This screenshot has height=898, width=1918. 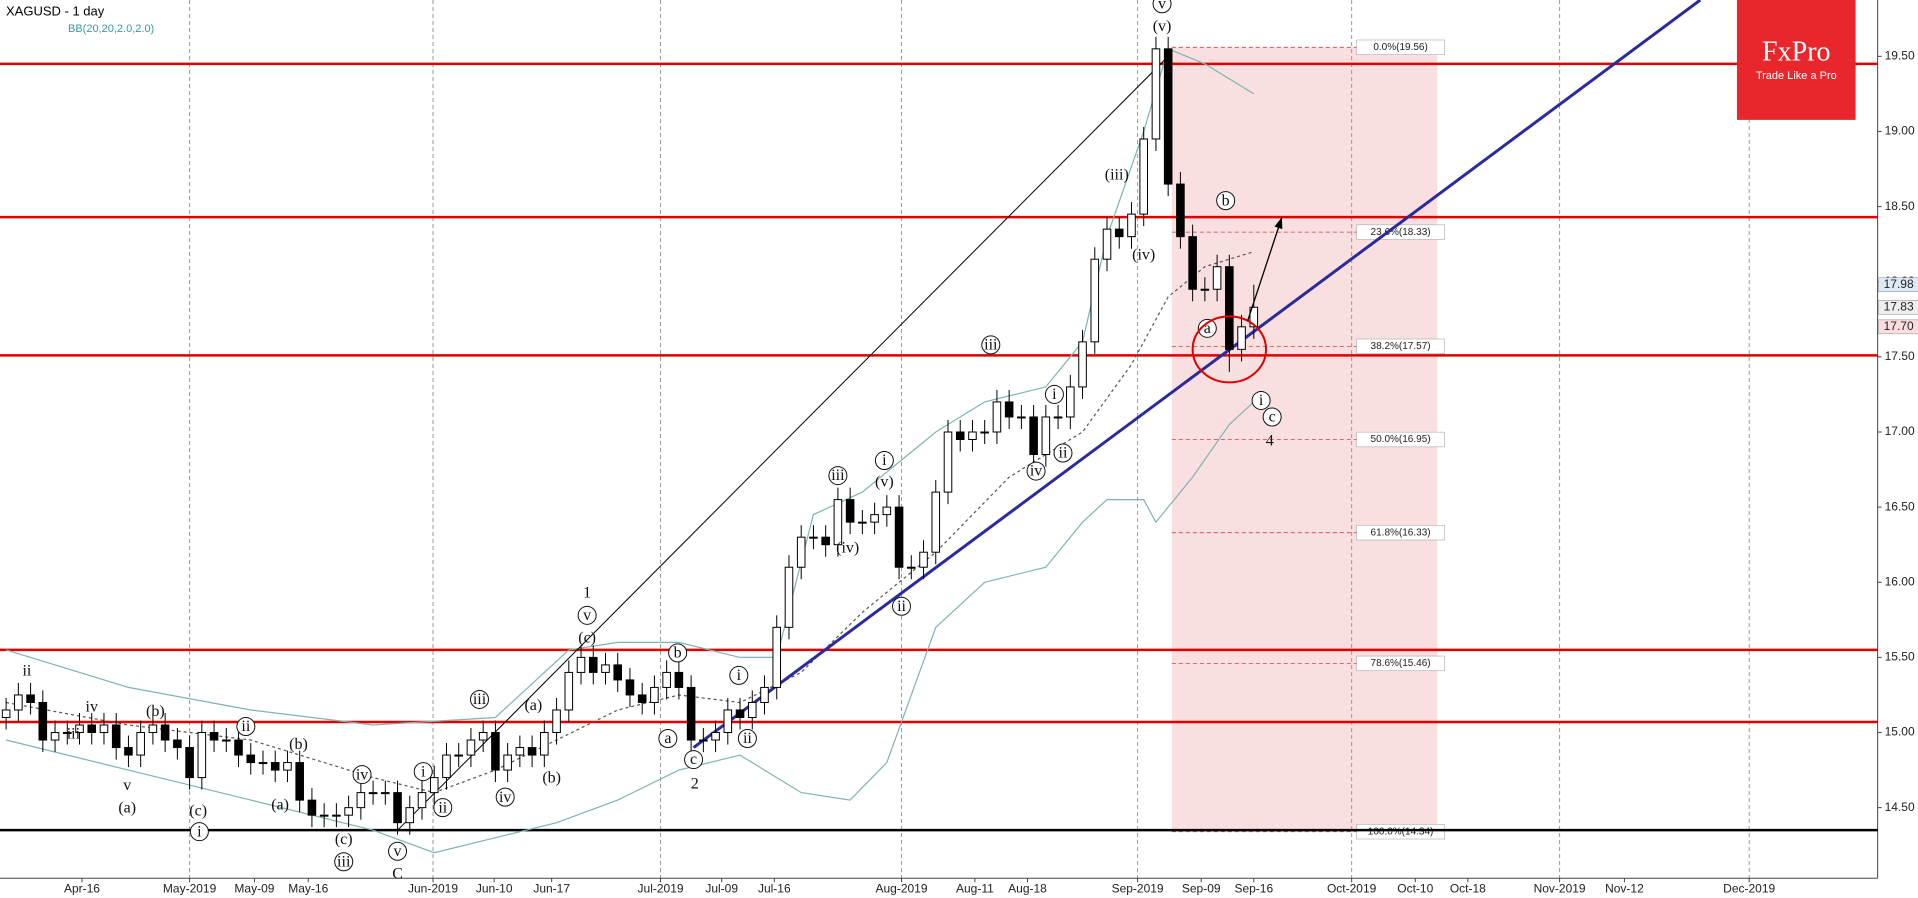 I want to click on logo-box, so click(x=1796, y=60).